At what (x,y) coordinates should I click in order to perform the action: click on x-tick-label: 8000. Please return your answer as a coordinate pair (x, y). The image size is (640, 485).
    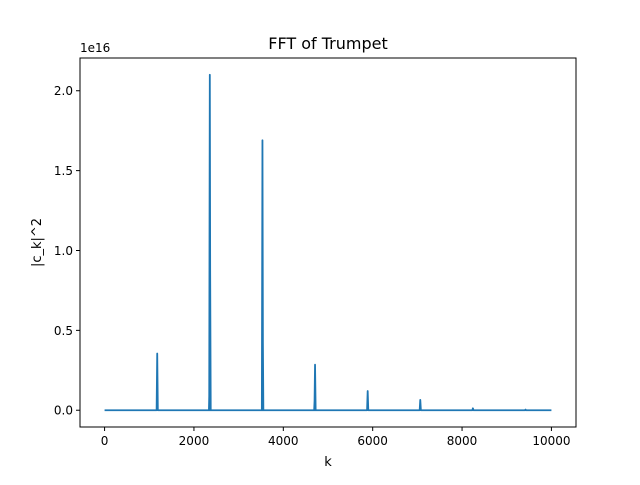
    Looking at the image, I should click on (462, 441).